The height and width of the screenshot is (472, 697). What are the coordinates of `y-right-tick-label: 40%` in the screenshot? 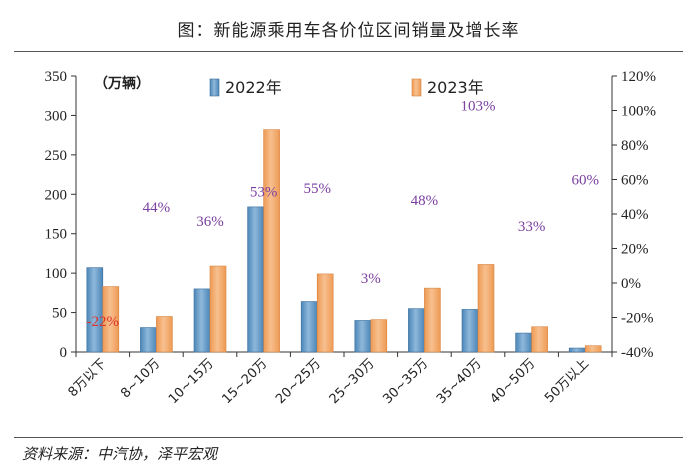 It's located at (635, 215).